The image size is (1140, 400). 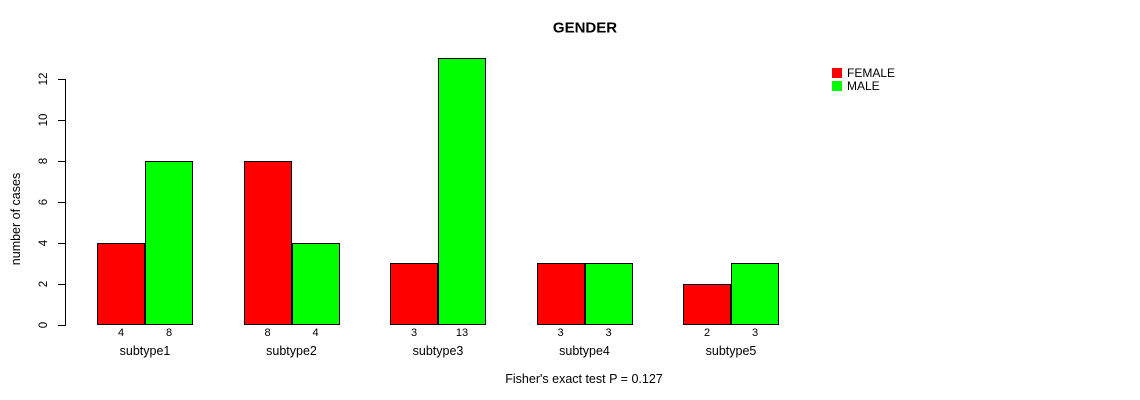 I want to click on bar-male-subtype4, so click(x=608, y=294).